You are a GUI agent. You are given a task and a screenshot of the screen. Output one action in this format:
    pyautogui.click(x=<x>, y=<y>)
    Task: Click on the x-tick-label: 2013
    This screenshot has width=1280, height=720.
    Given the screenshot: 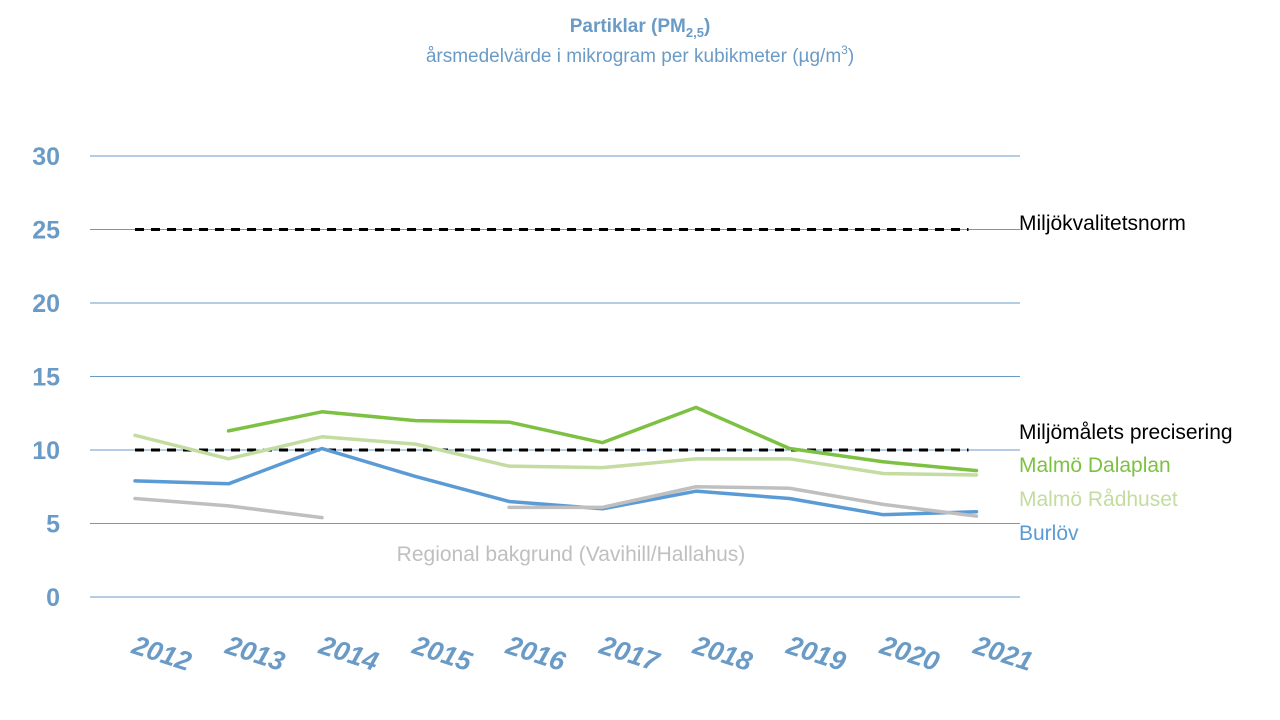 What is the action you would take?
    pyautogui.click(x=254, y=653)
    